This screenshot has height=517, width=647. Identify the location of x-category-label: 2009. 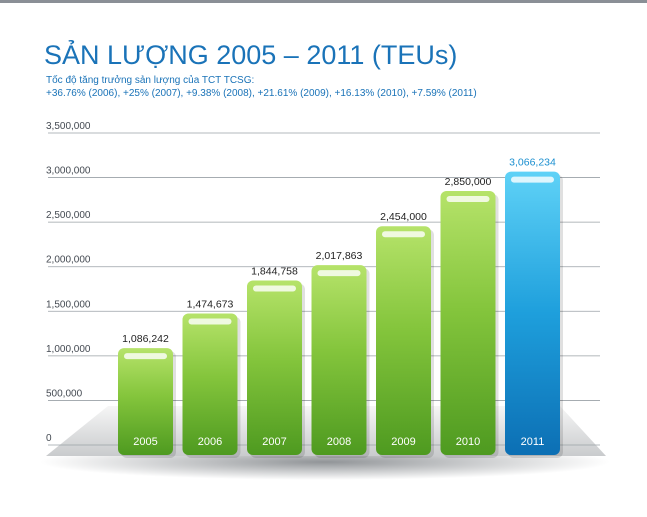
(403, 442).